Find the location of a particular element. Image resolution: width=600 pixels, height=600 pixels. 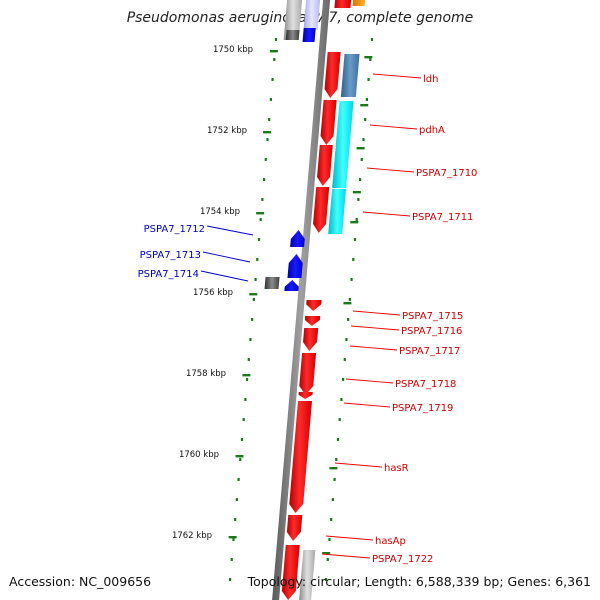

gene-label-right: PSPA7_1715 is located at coordinates (432, 316).